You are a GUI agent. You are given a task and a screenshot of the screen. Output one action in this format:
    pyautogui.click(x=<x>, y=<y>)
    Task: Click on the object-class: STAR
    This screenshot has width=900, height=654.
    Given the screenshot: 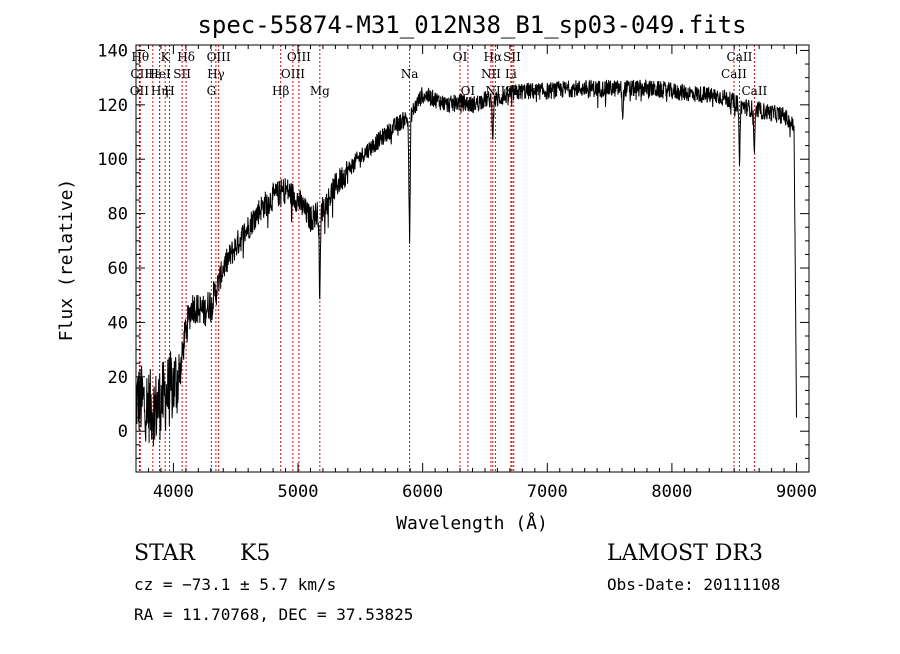 What is the action you would take?
    pyautogui.click(x=165, y=553)
    